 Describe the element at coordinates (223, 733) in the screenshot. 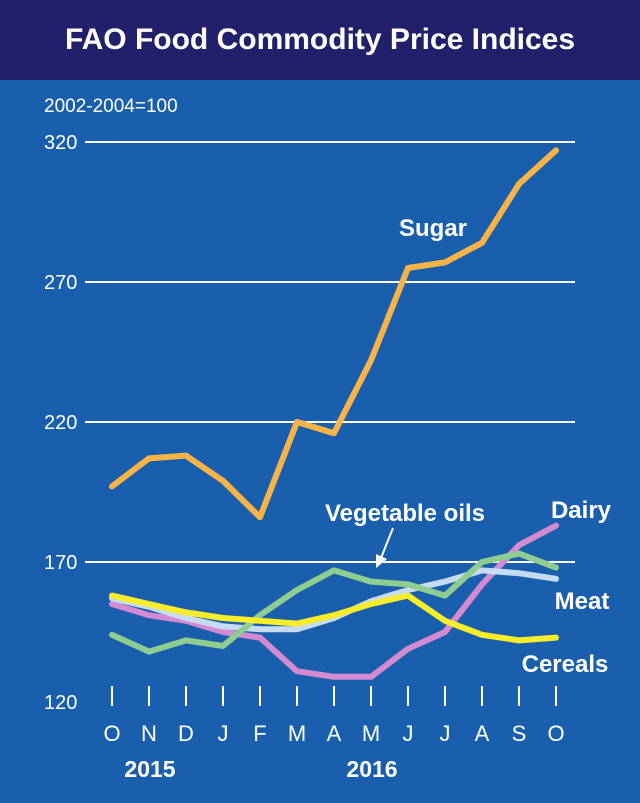

I see `x-tick-label-3: J` at that location.